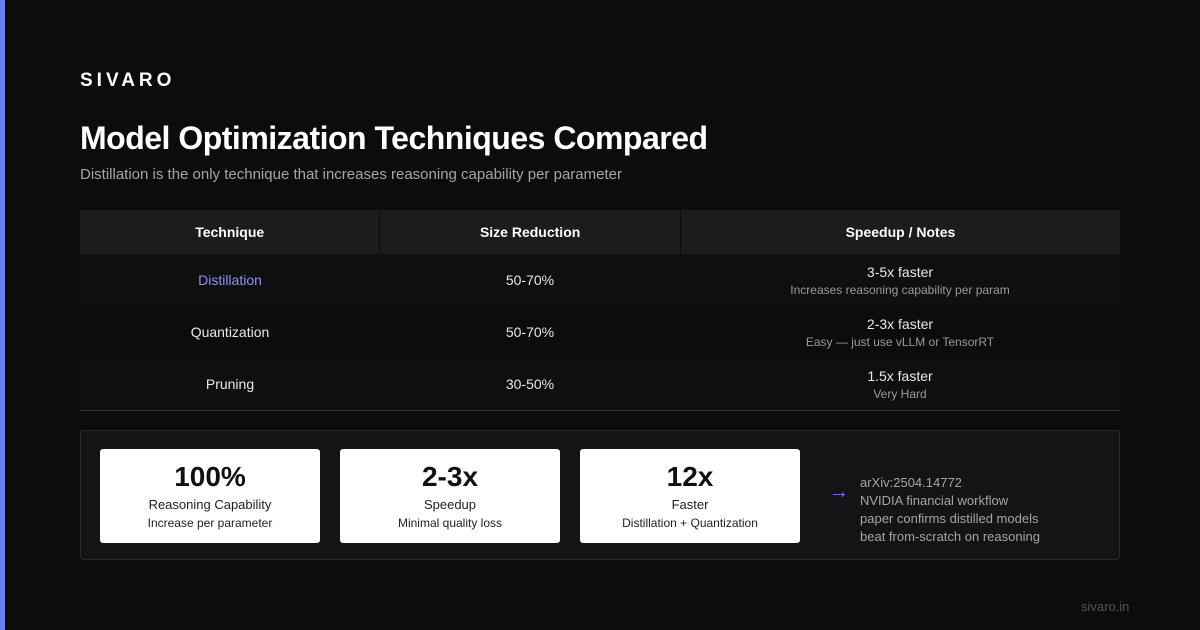  What do you see at coordinates (394, 138) in the screenshot?
I see `title: Model Optimization Techniques Compared` at bounding box center [394, 138].